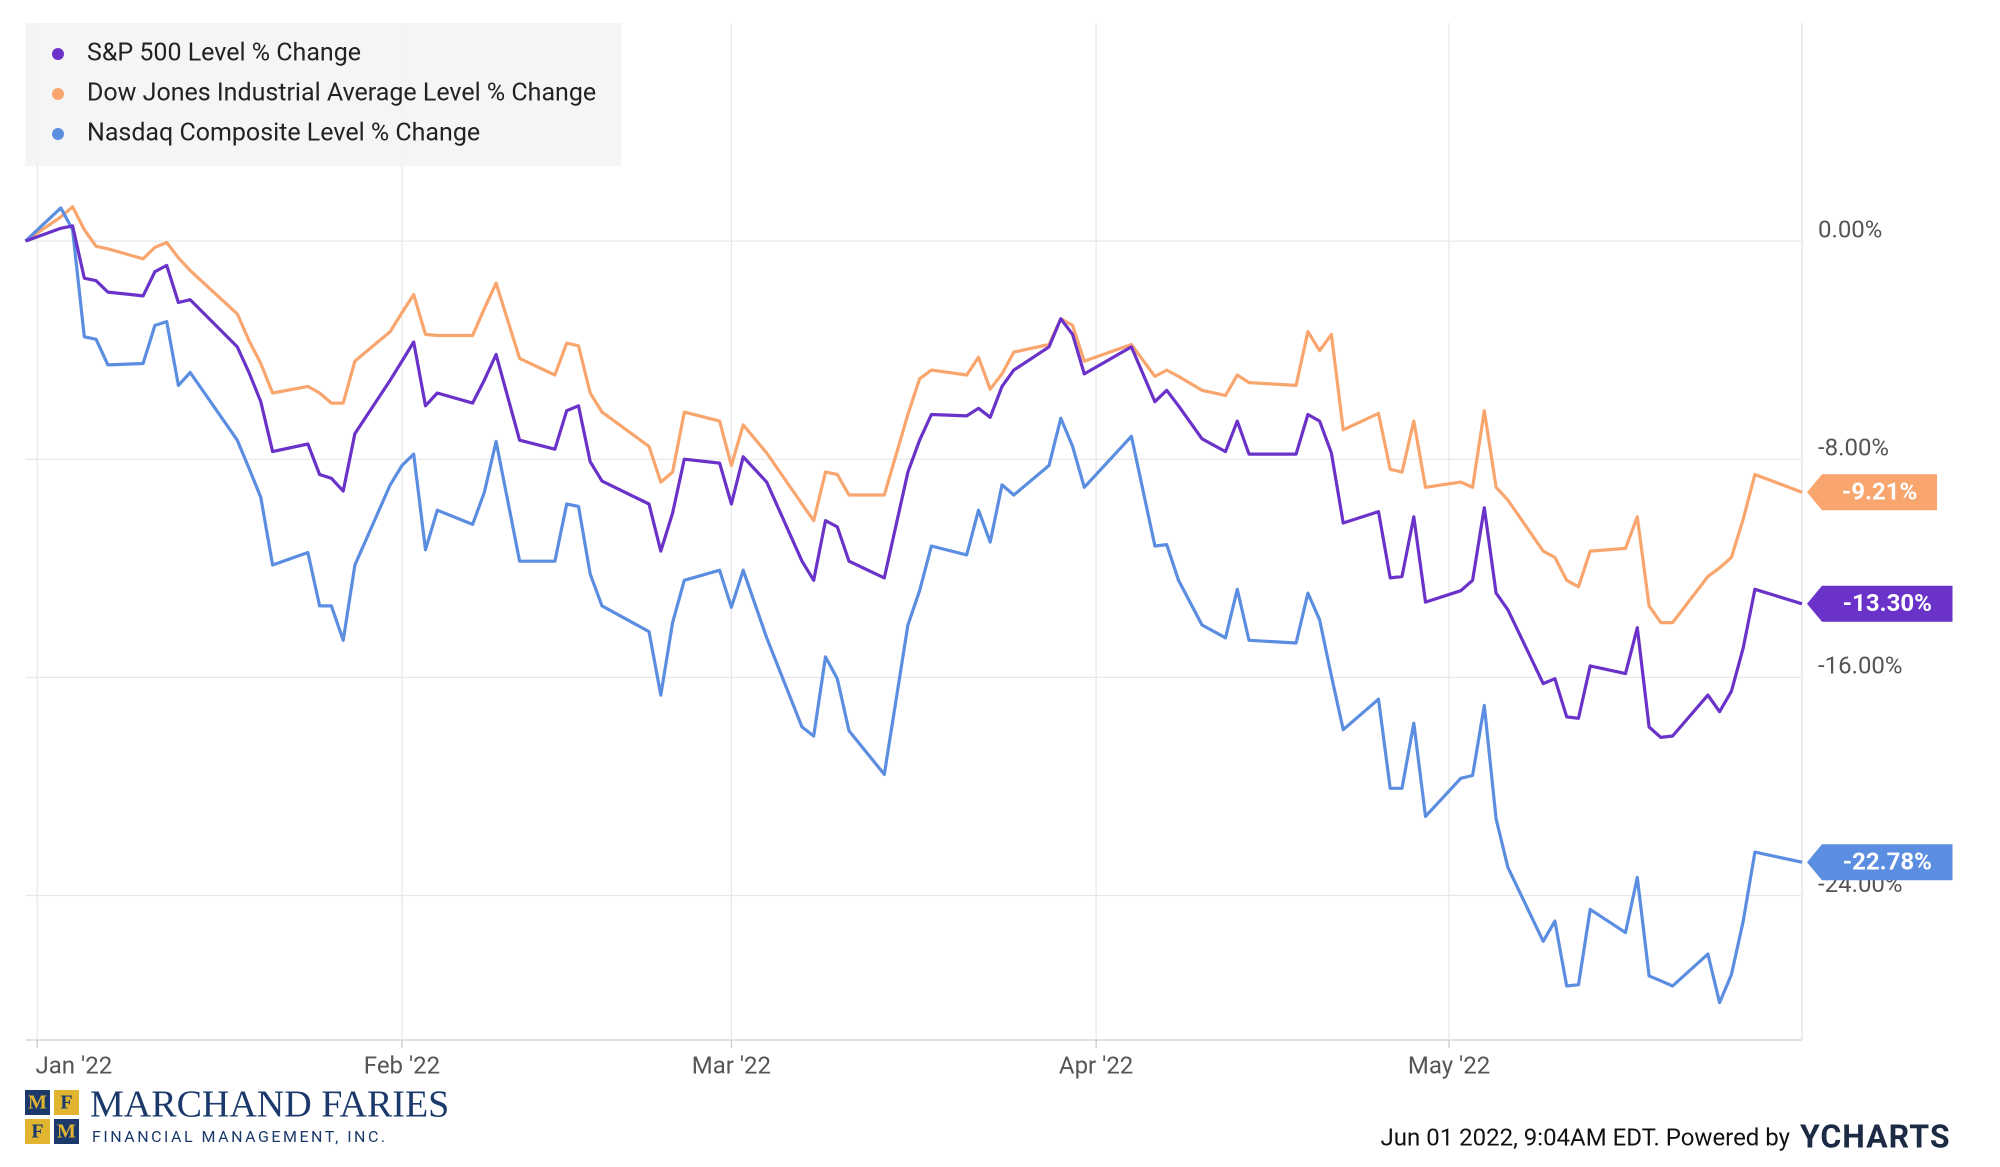 This screenshot has height=1167, width=2000. What do you see at coordinates (1887, 862) in the screenshot?
I see `end-label-text: -22.78%` at bounding box center [1887, 862].